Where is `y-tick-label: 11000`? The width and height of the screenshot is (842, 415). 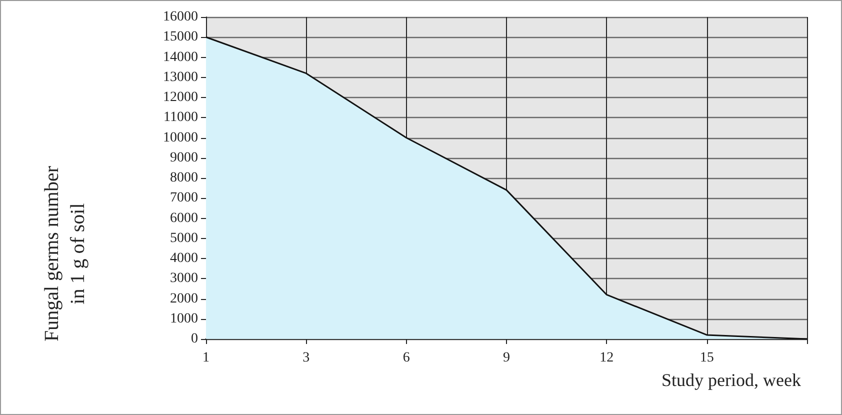
y-tick-label: 11000 is located at coordinates (181, 118).